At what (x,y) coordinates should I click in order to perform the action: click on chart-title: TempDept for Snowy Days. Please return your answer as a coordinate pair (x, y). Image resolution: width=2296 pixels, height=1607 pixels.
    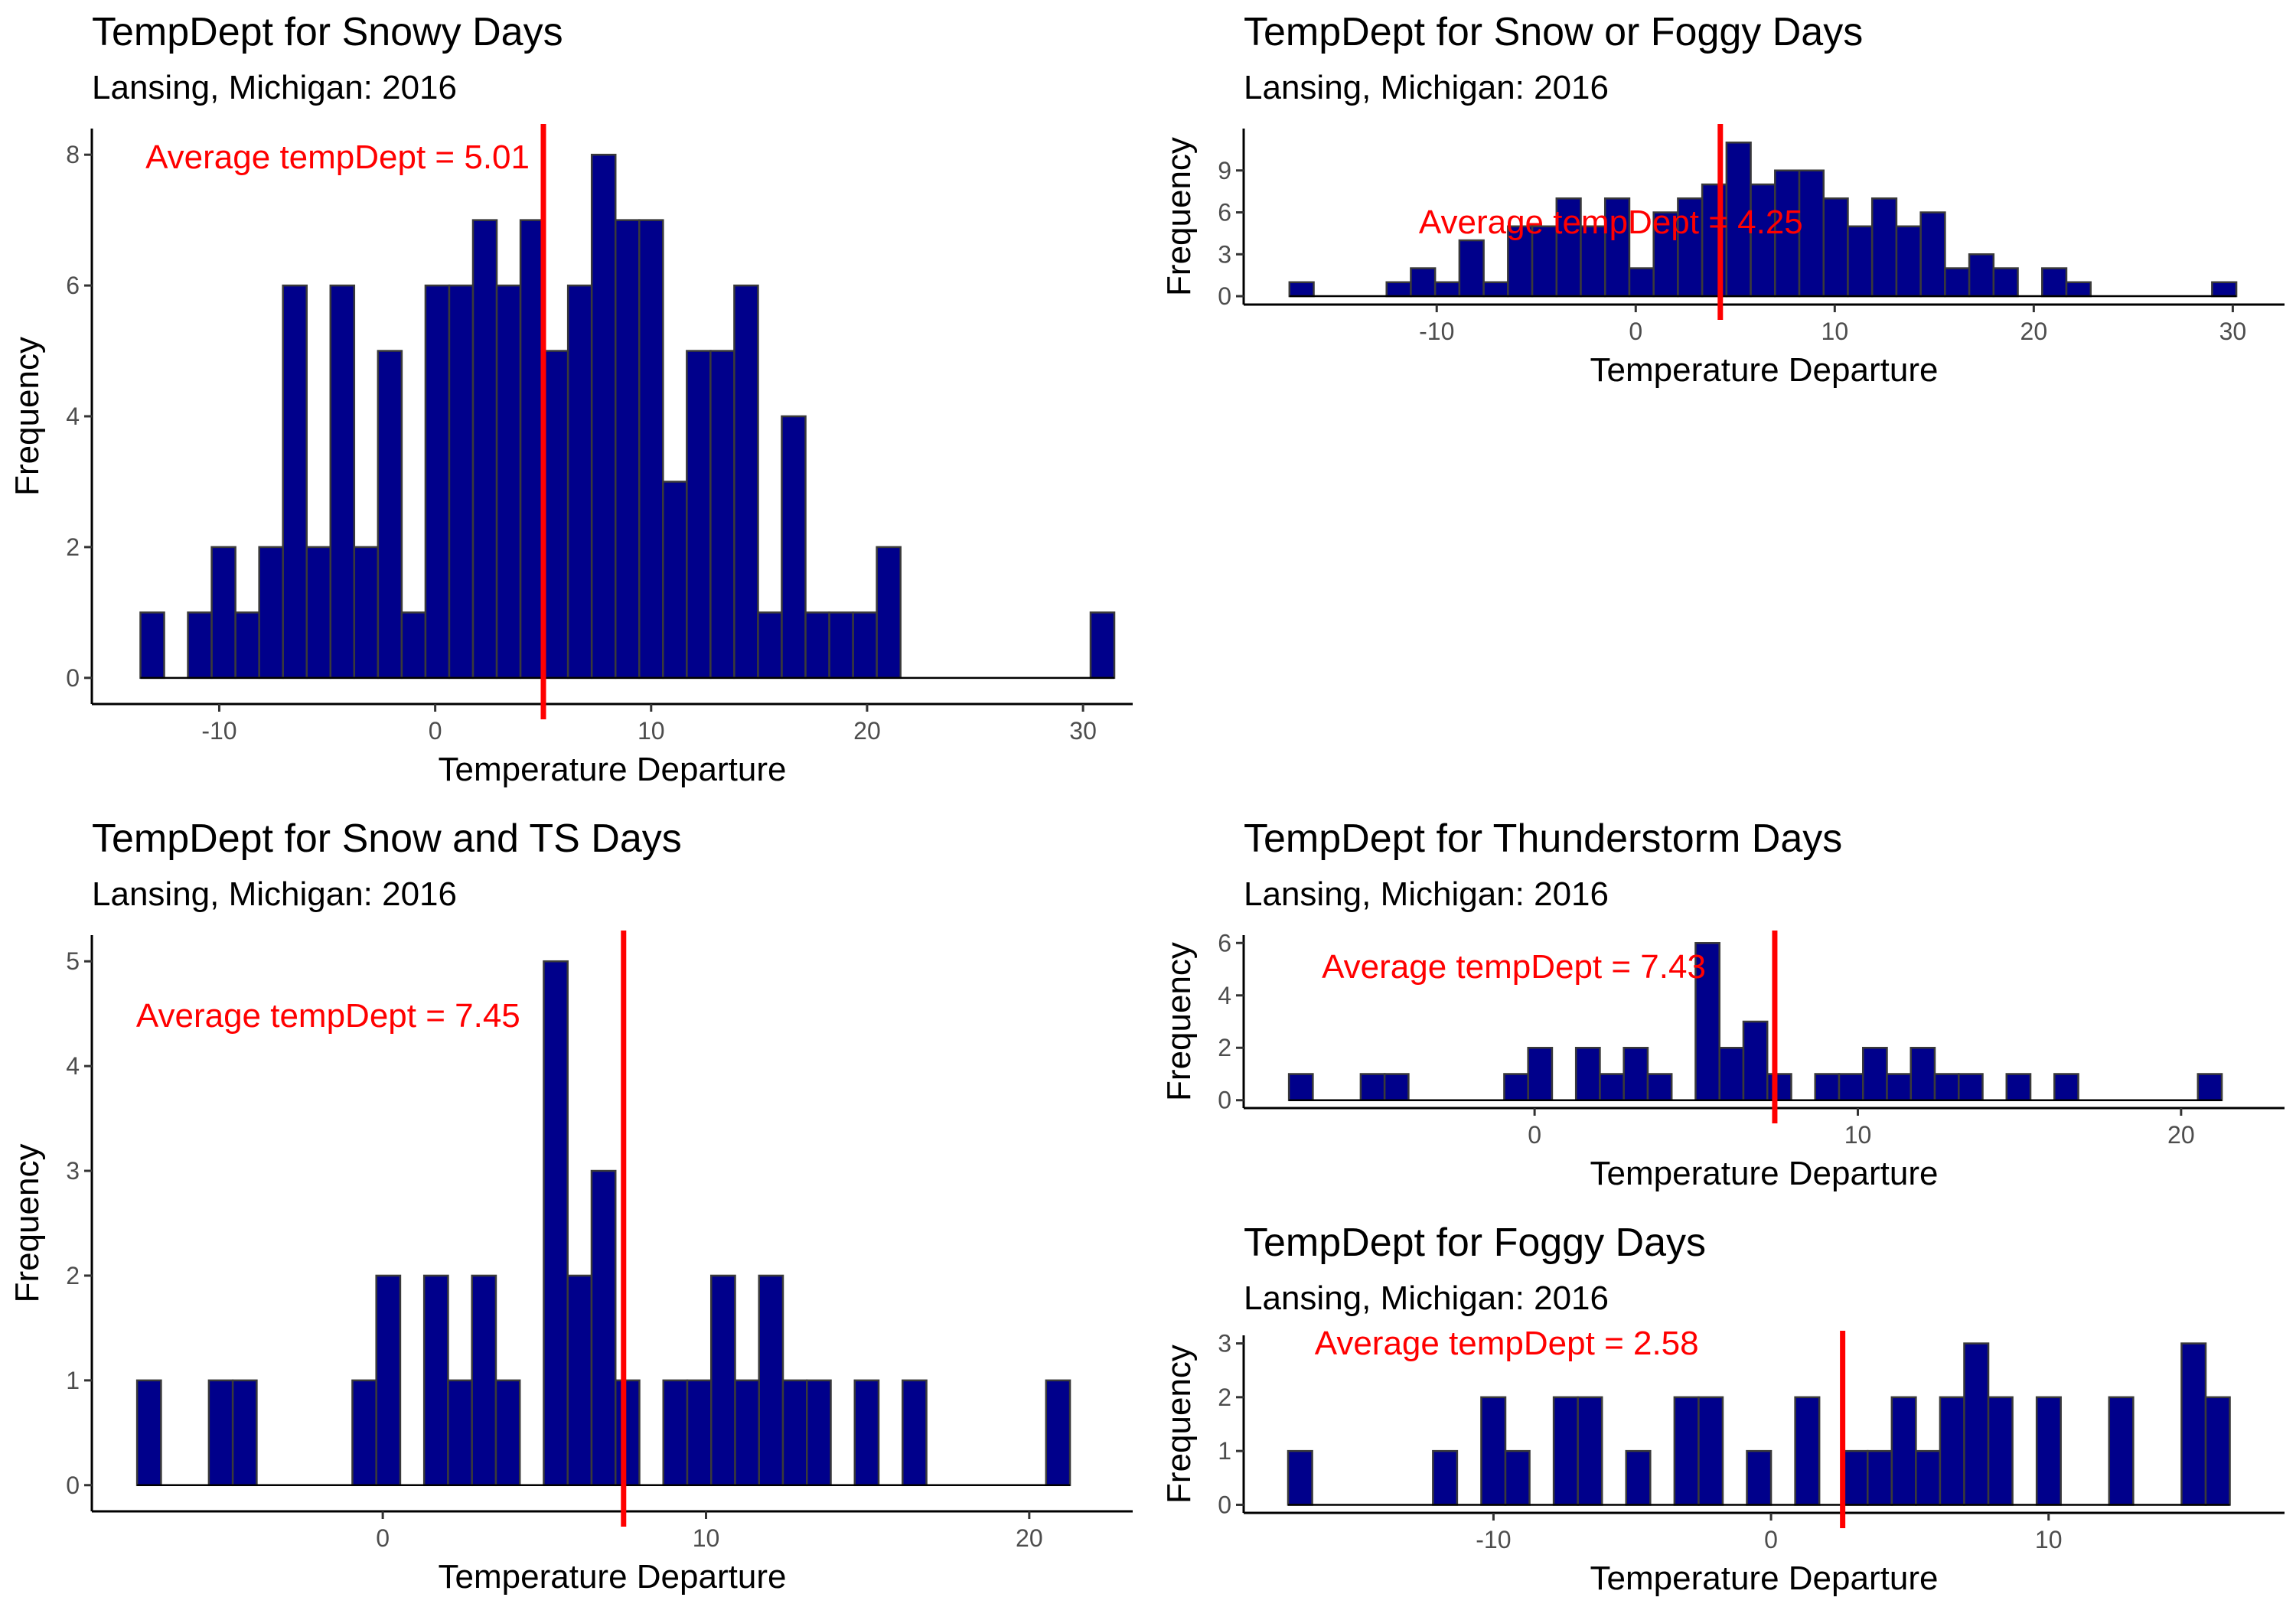
    Looking at the image, I should click on (327, 32).